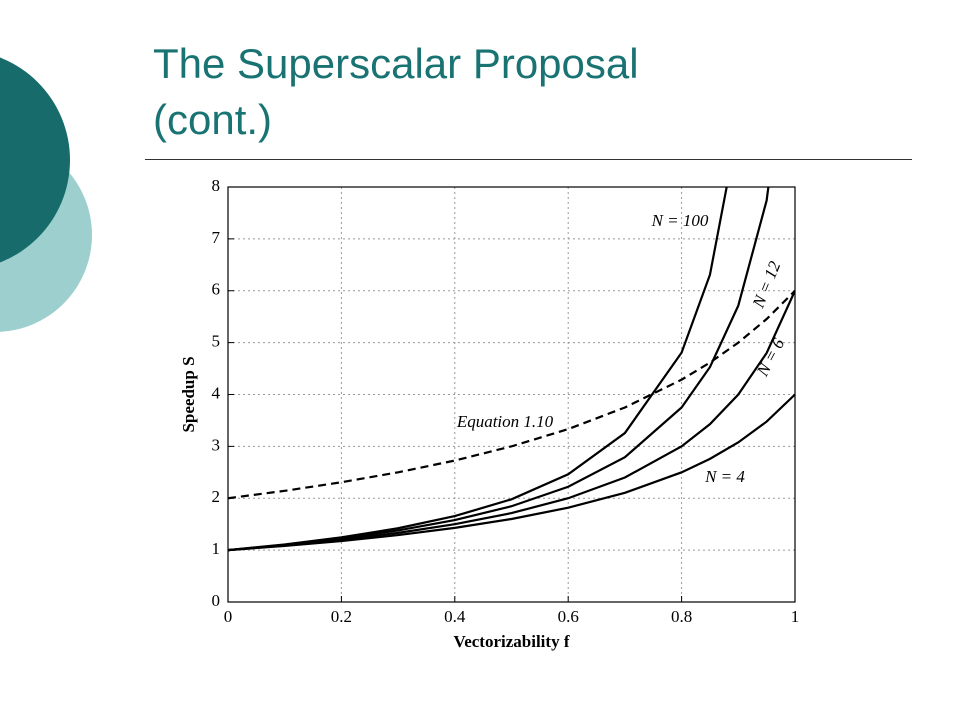 This screenshot has height=720, width=960. I want to click on x-tick-label: 0.6, so click(568, 616).